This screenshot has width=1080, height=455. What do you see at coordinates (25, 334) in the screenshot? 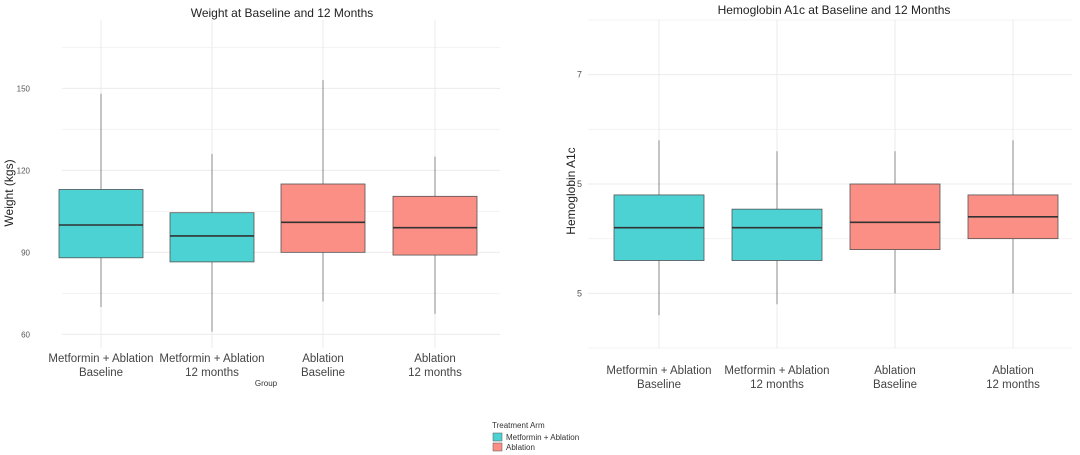
I see `y-tick-label: 60` at bounding box center [25, 334].